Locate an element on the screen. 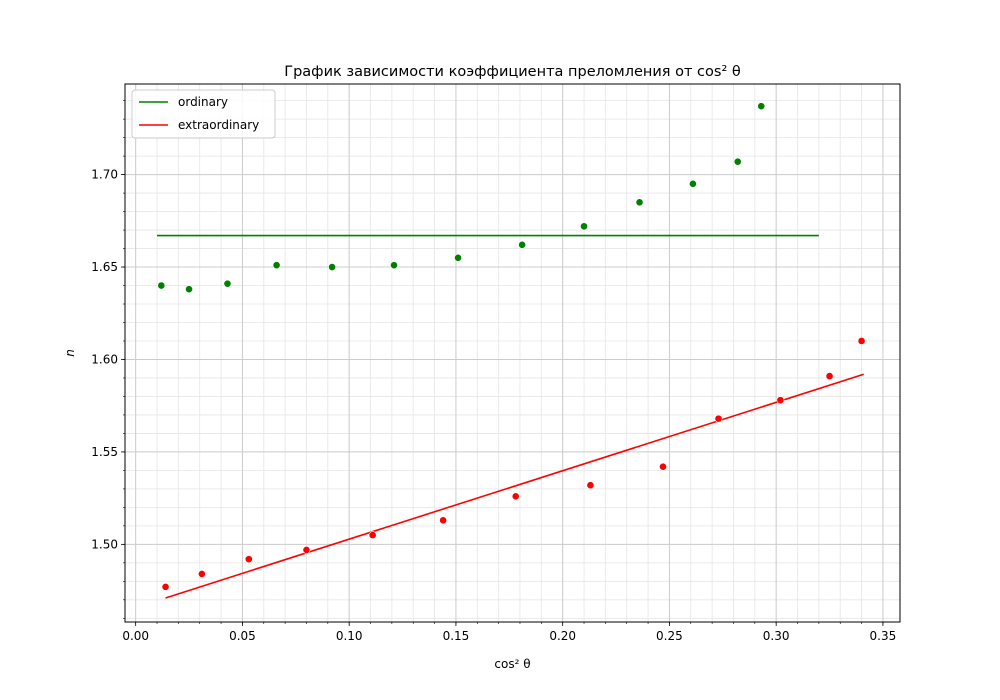 The width and height of the screenshot is (1000, 700). x-tick-label: 0.20 is located at coordinates (562, 636).